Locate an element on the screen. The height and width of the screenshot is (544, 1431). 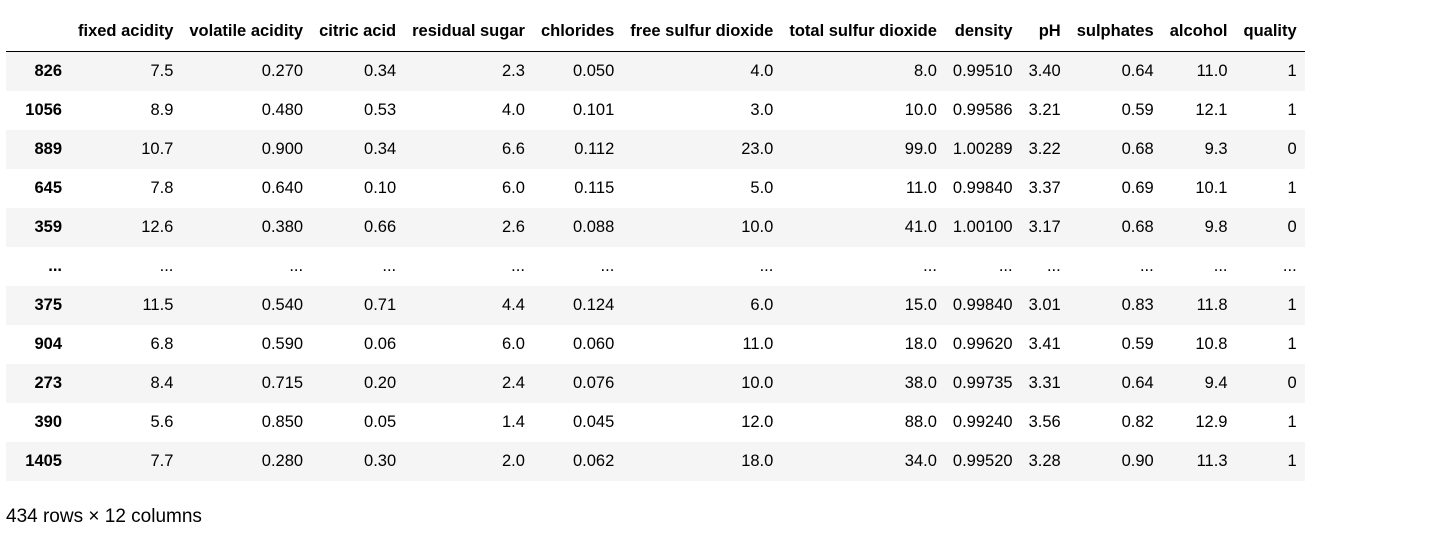
column-header: quality is located at coordinates (1270, 32).